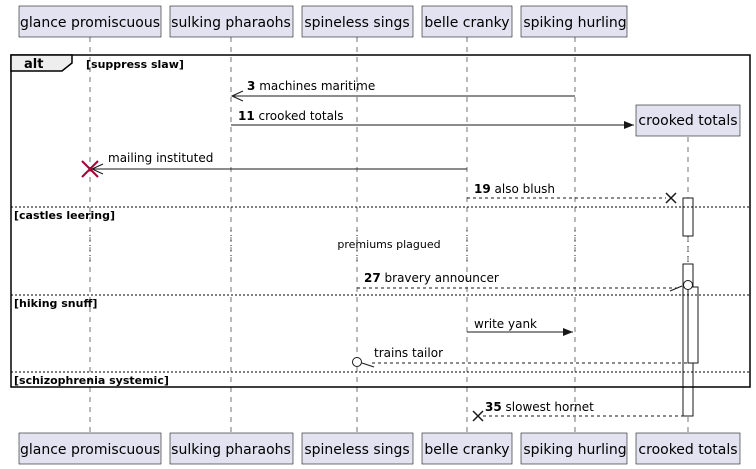 Image resolution: width=756 pixels, height=469 pixels. Describe the element at coordinates (408, 353) in the screenshot. I see `message-label: trains tailor` at that location.